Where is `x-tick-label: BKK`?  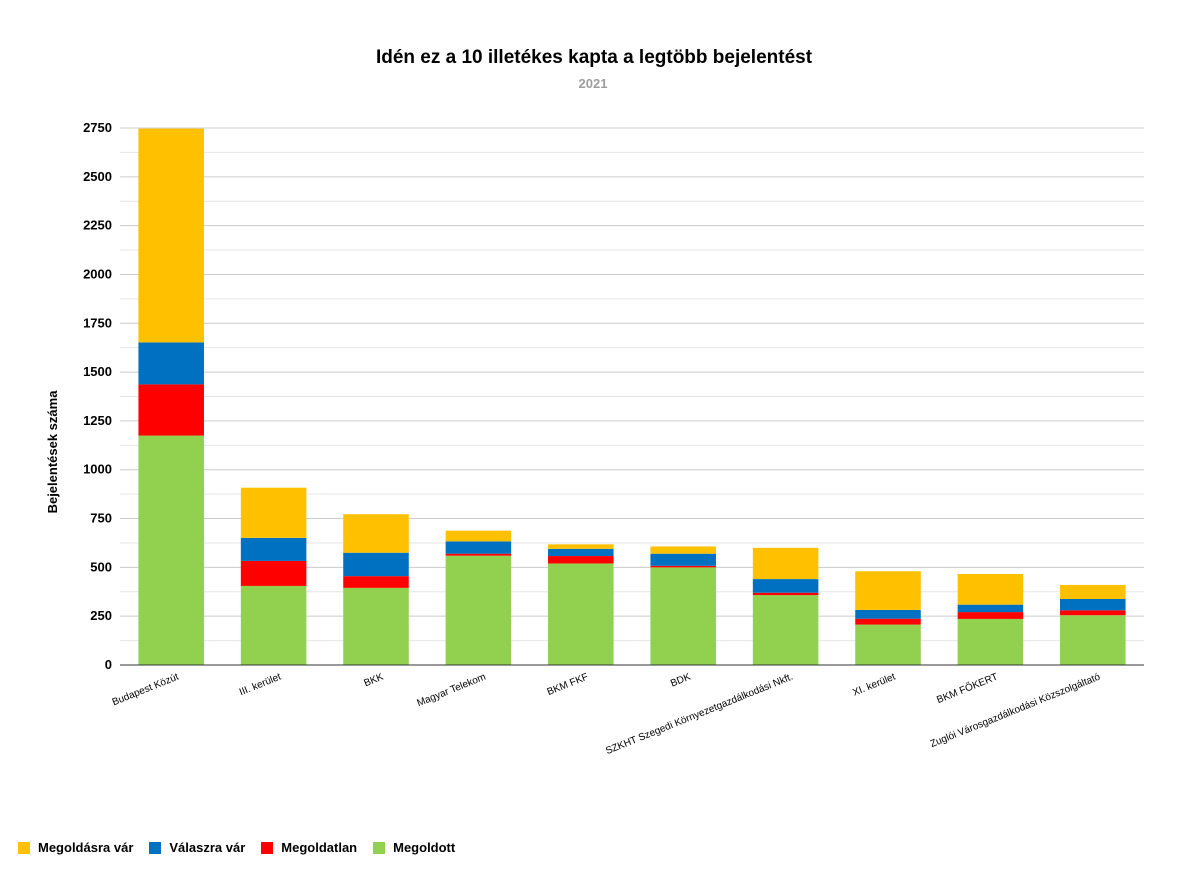
x-tick-label: BKK is located at coordinates (373, 680).